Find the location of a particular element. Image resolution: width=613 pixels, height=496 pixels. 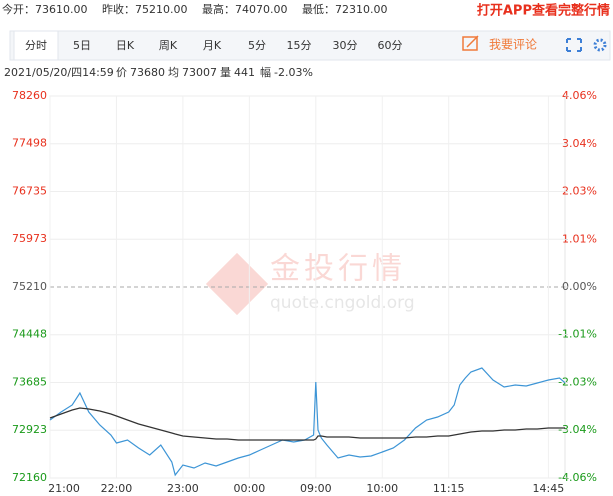

tab-selected-bg is located at coordinates (36, 45).